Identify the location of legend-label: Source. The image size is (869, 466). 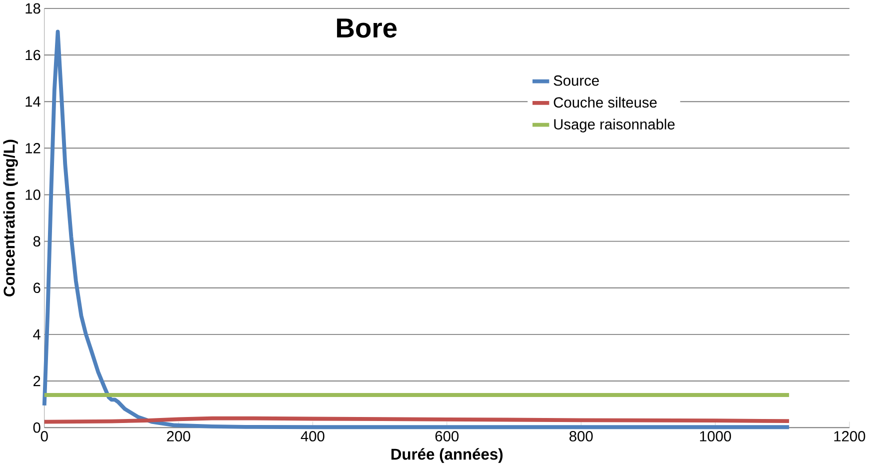
(576, 80).